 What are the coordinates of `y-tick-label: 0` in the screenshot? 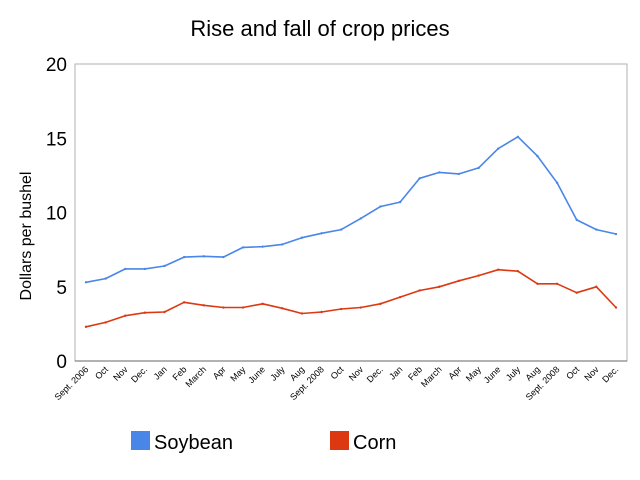 It's located at (61, 362).